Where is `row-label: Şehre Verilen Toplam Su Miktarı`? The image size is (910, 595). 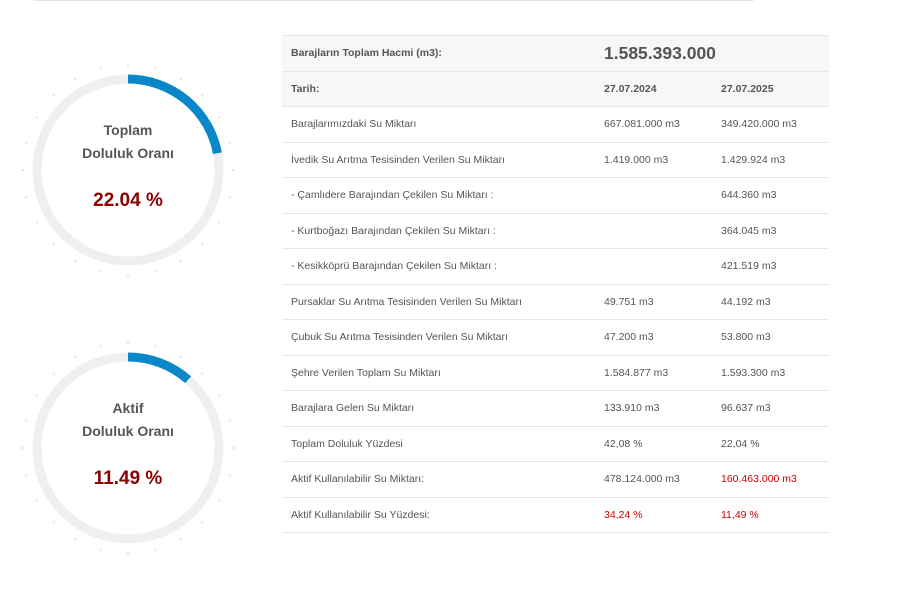 row-label: Şehre Verilen Toplam Su Miktarı is located at coordinates (438, 372).